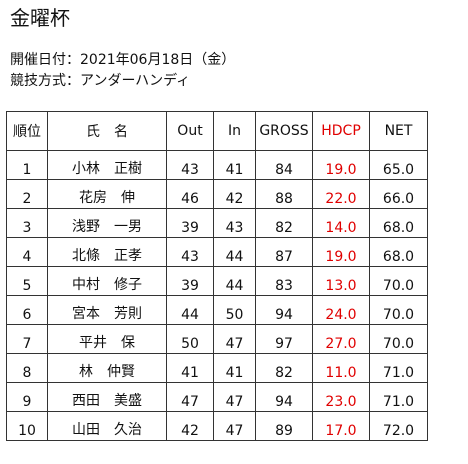 The image size is (468, 464). I want to click on cell-in: 50, so click(234, 310).